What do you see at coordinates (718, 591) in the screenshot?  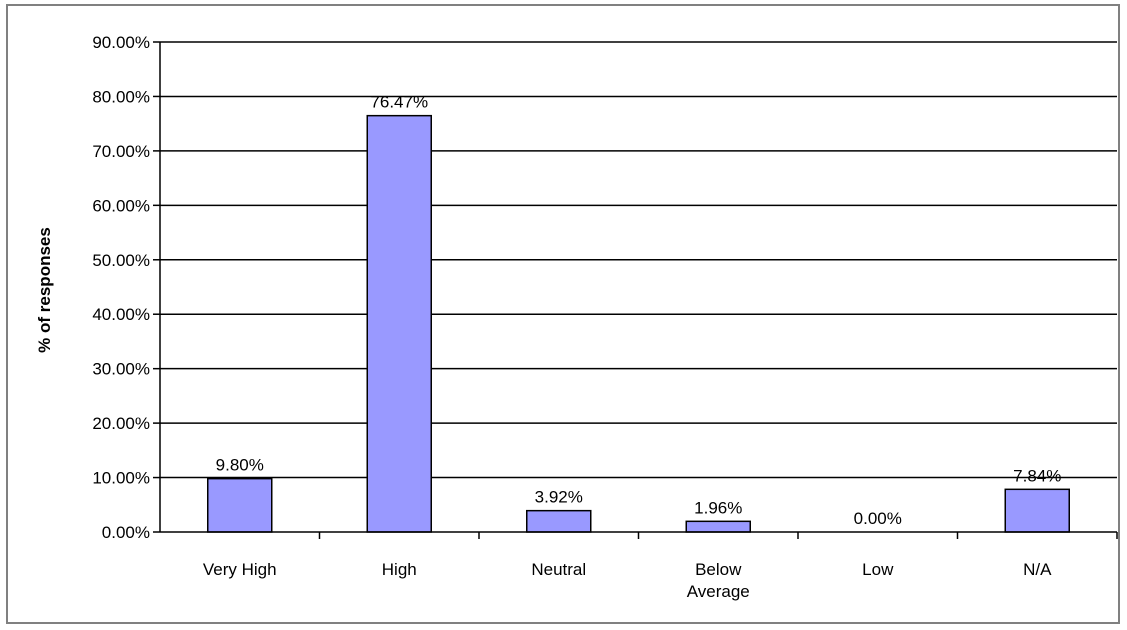 I see `x-category-label: Average` at bounding box center [718, 591].